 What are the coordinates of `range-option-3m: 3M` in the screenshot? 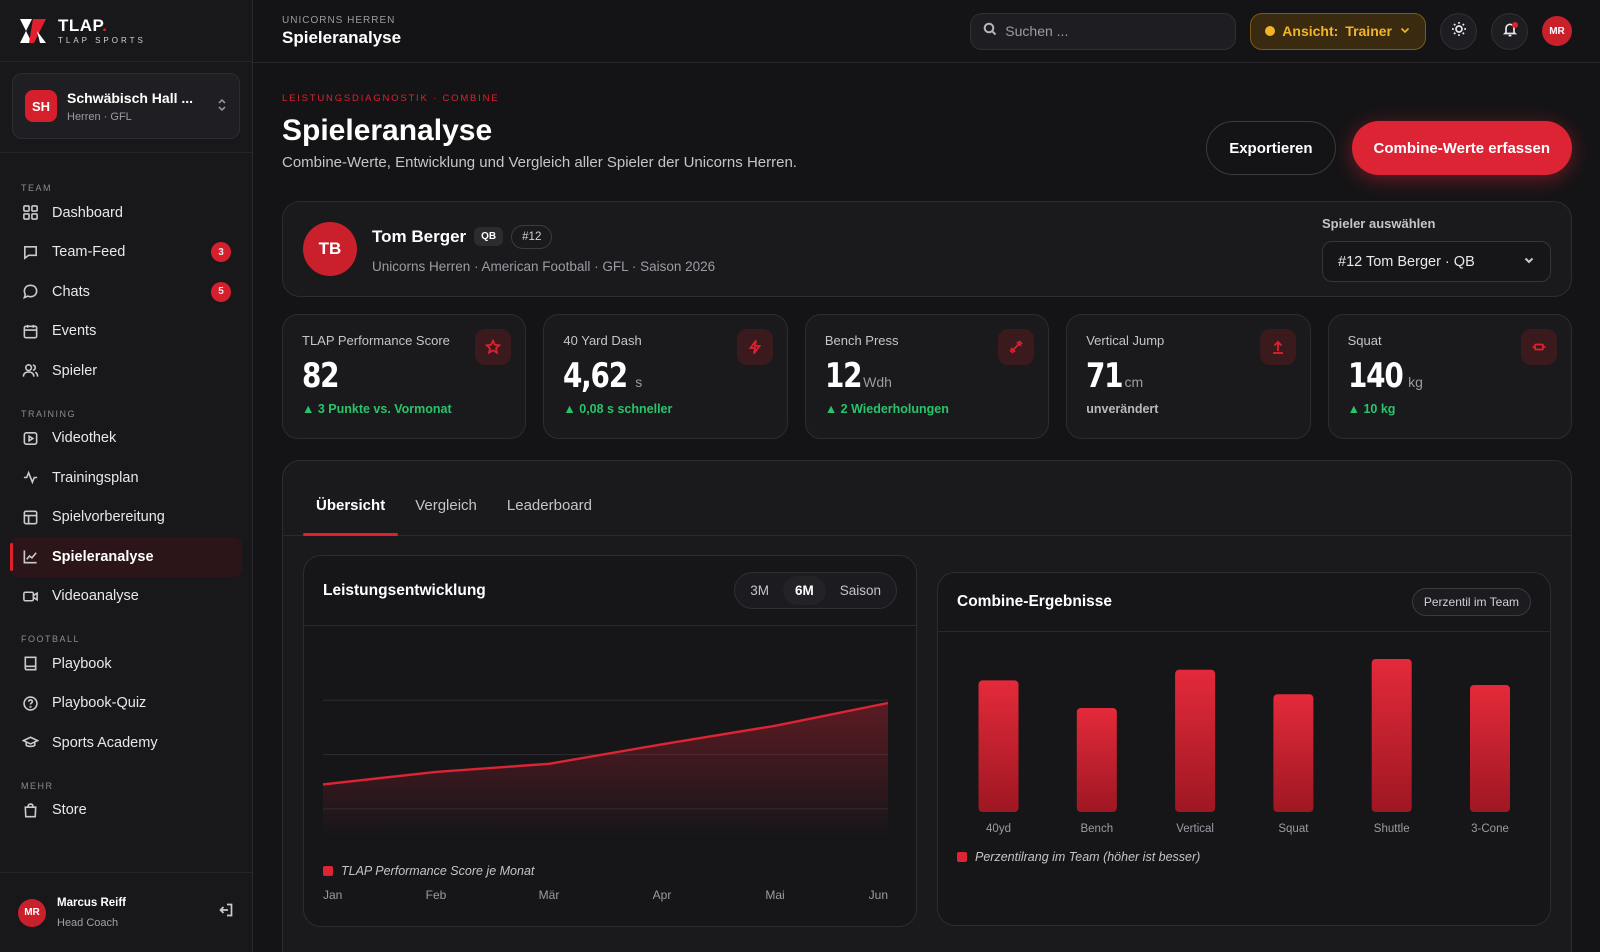 It's located at (759, 590).